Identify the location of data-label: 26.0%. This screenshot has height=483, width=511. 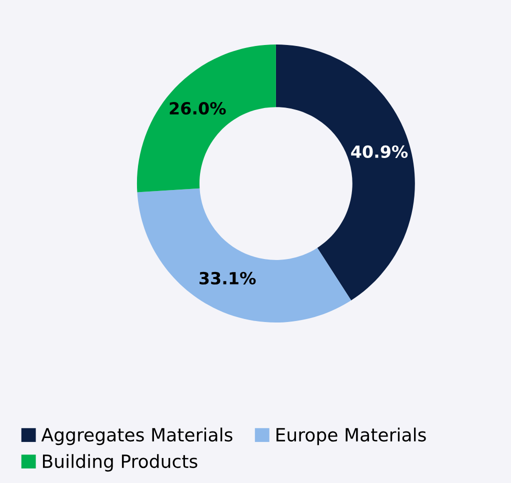
(198, 108).